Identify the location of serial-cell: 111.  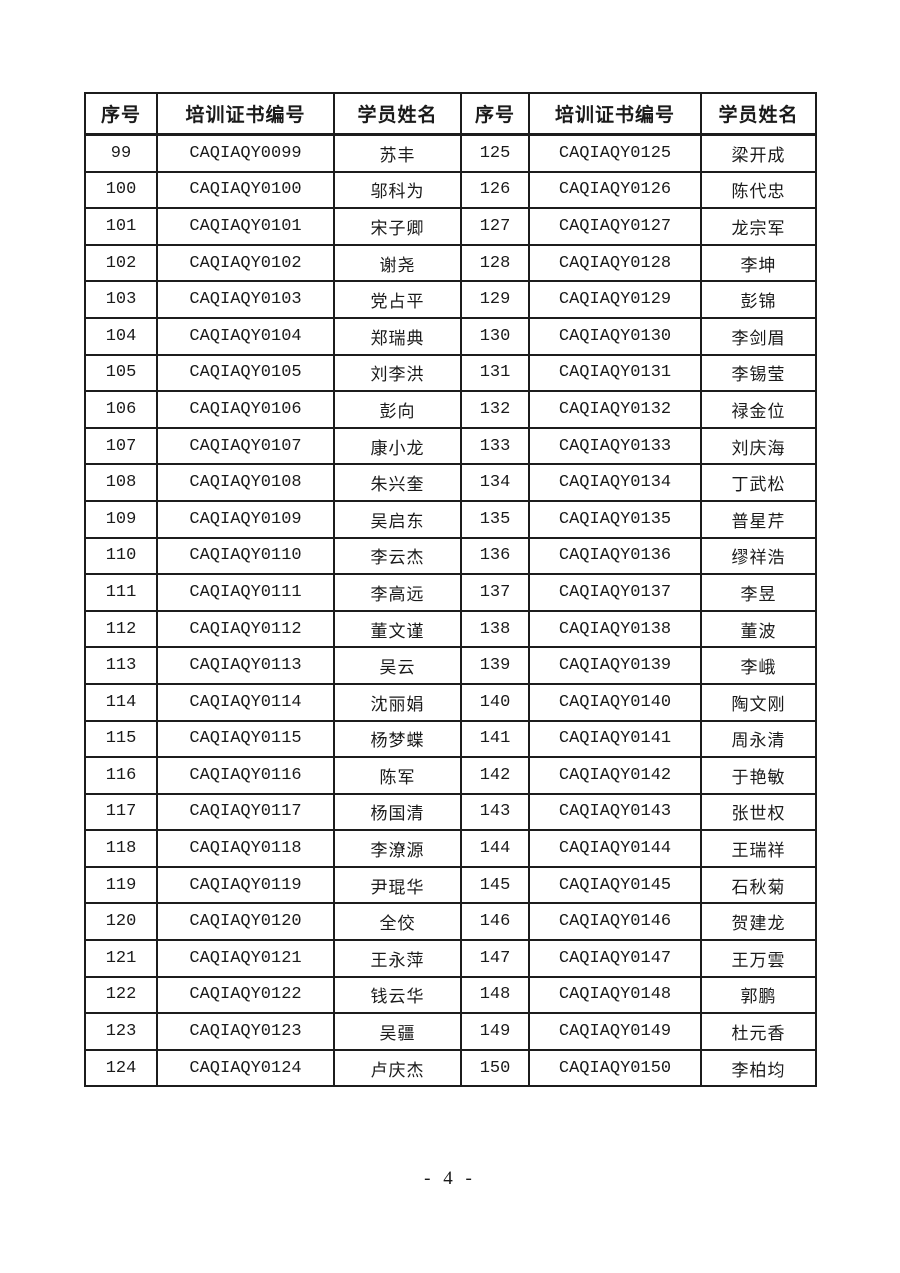
(121, 592).